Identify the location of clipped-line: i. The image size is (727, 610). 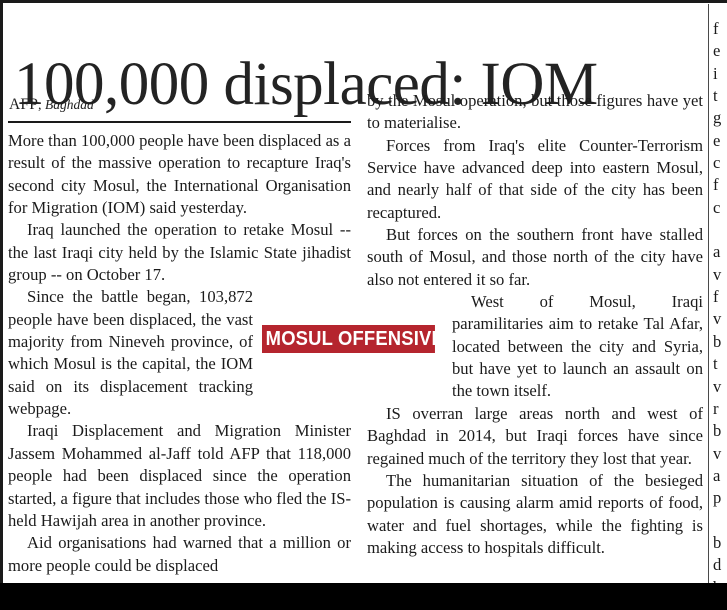
(715, 73).